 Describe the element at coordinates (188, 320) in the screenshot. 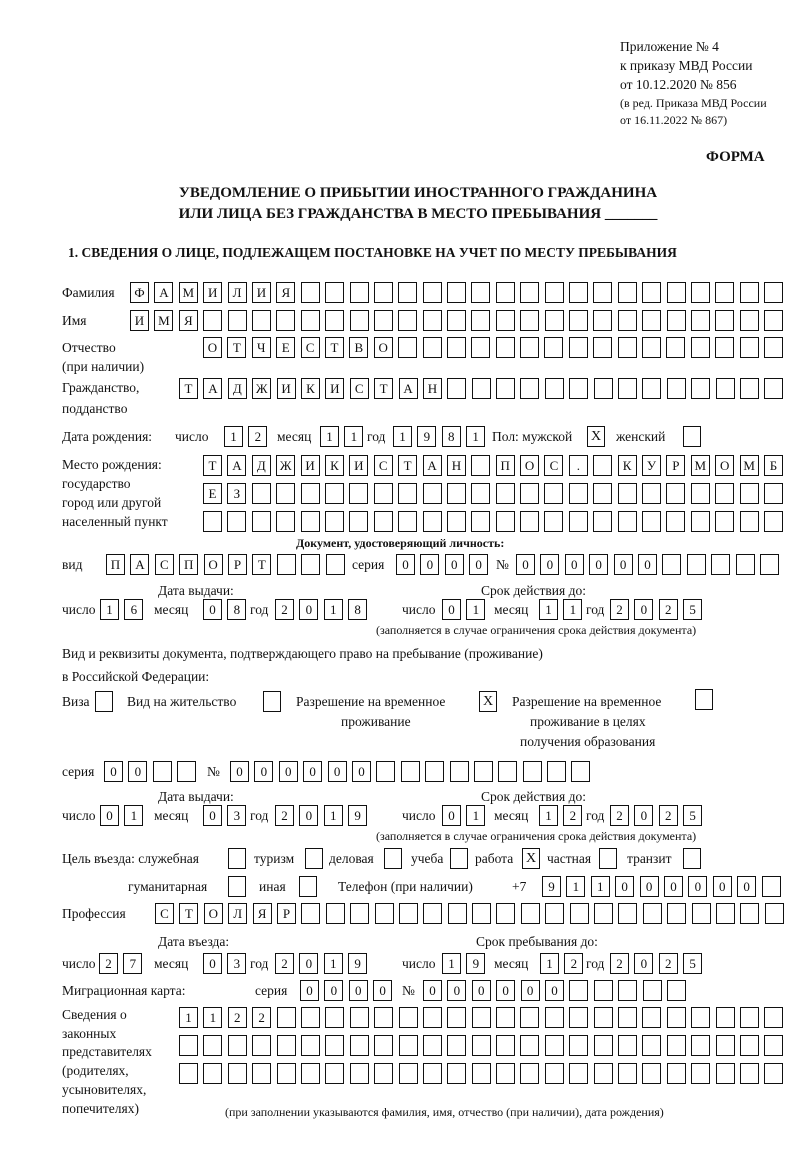

I see `char-box: Я` at that location.